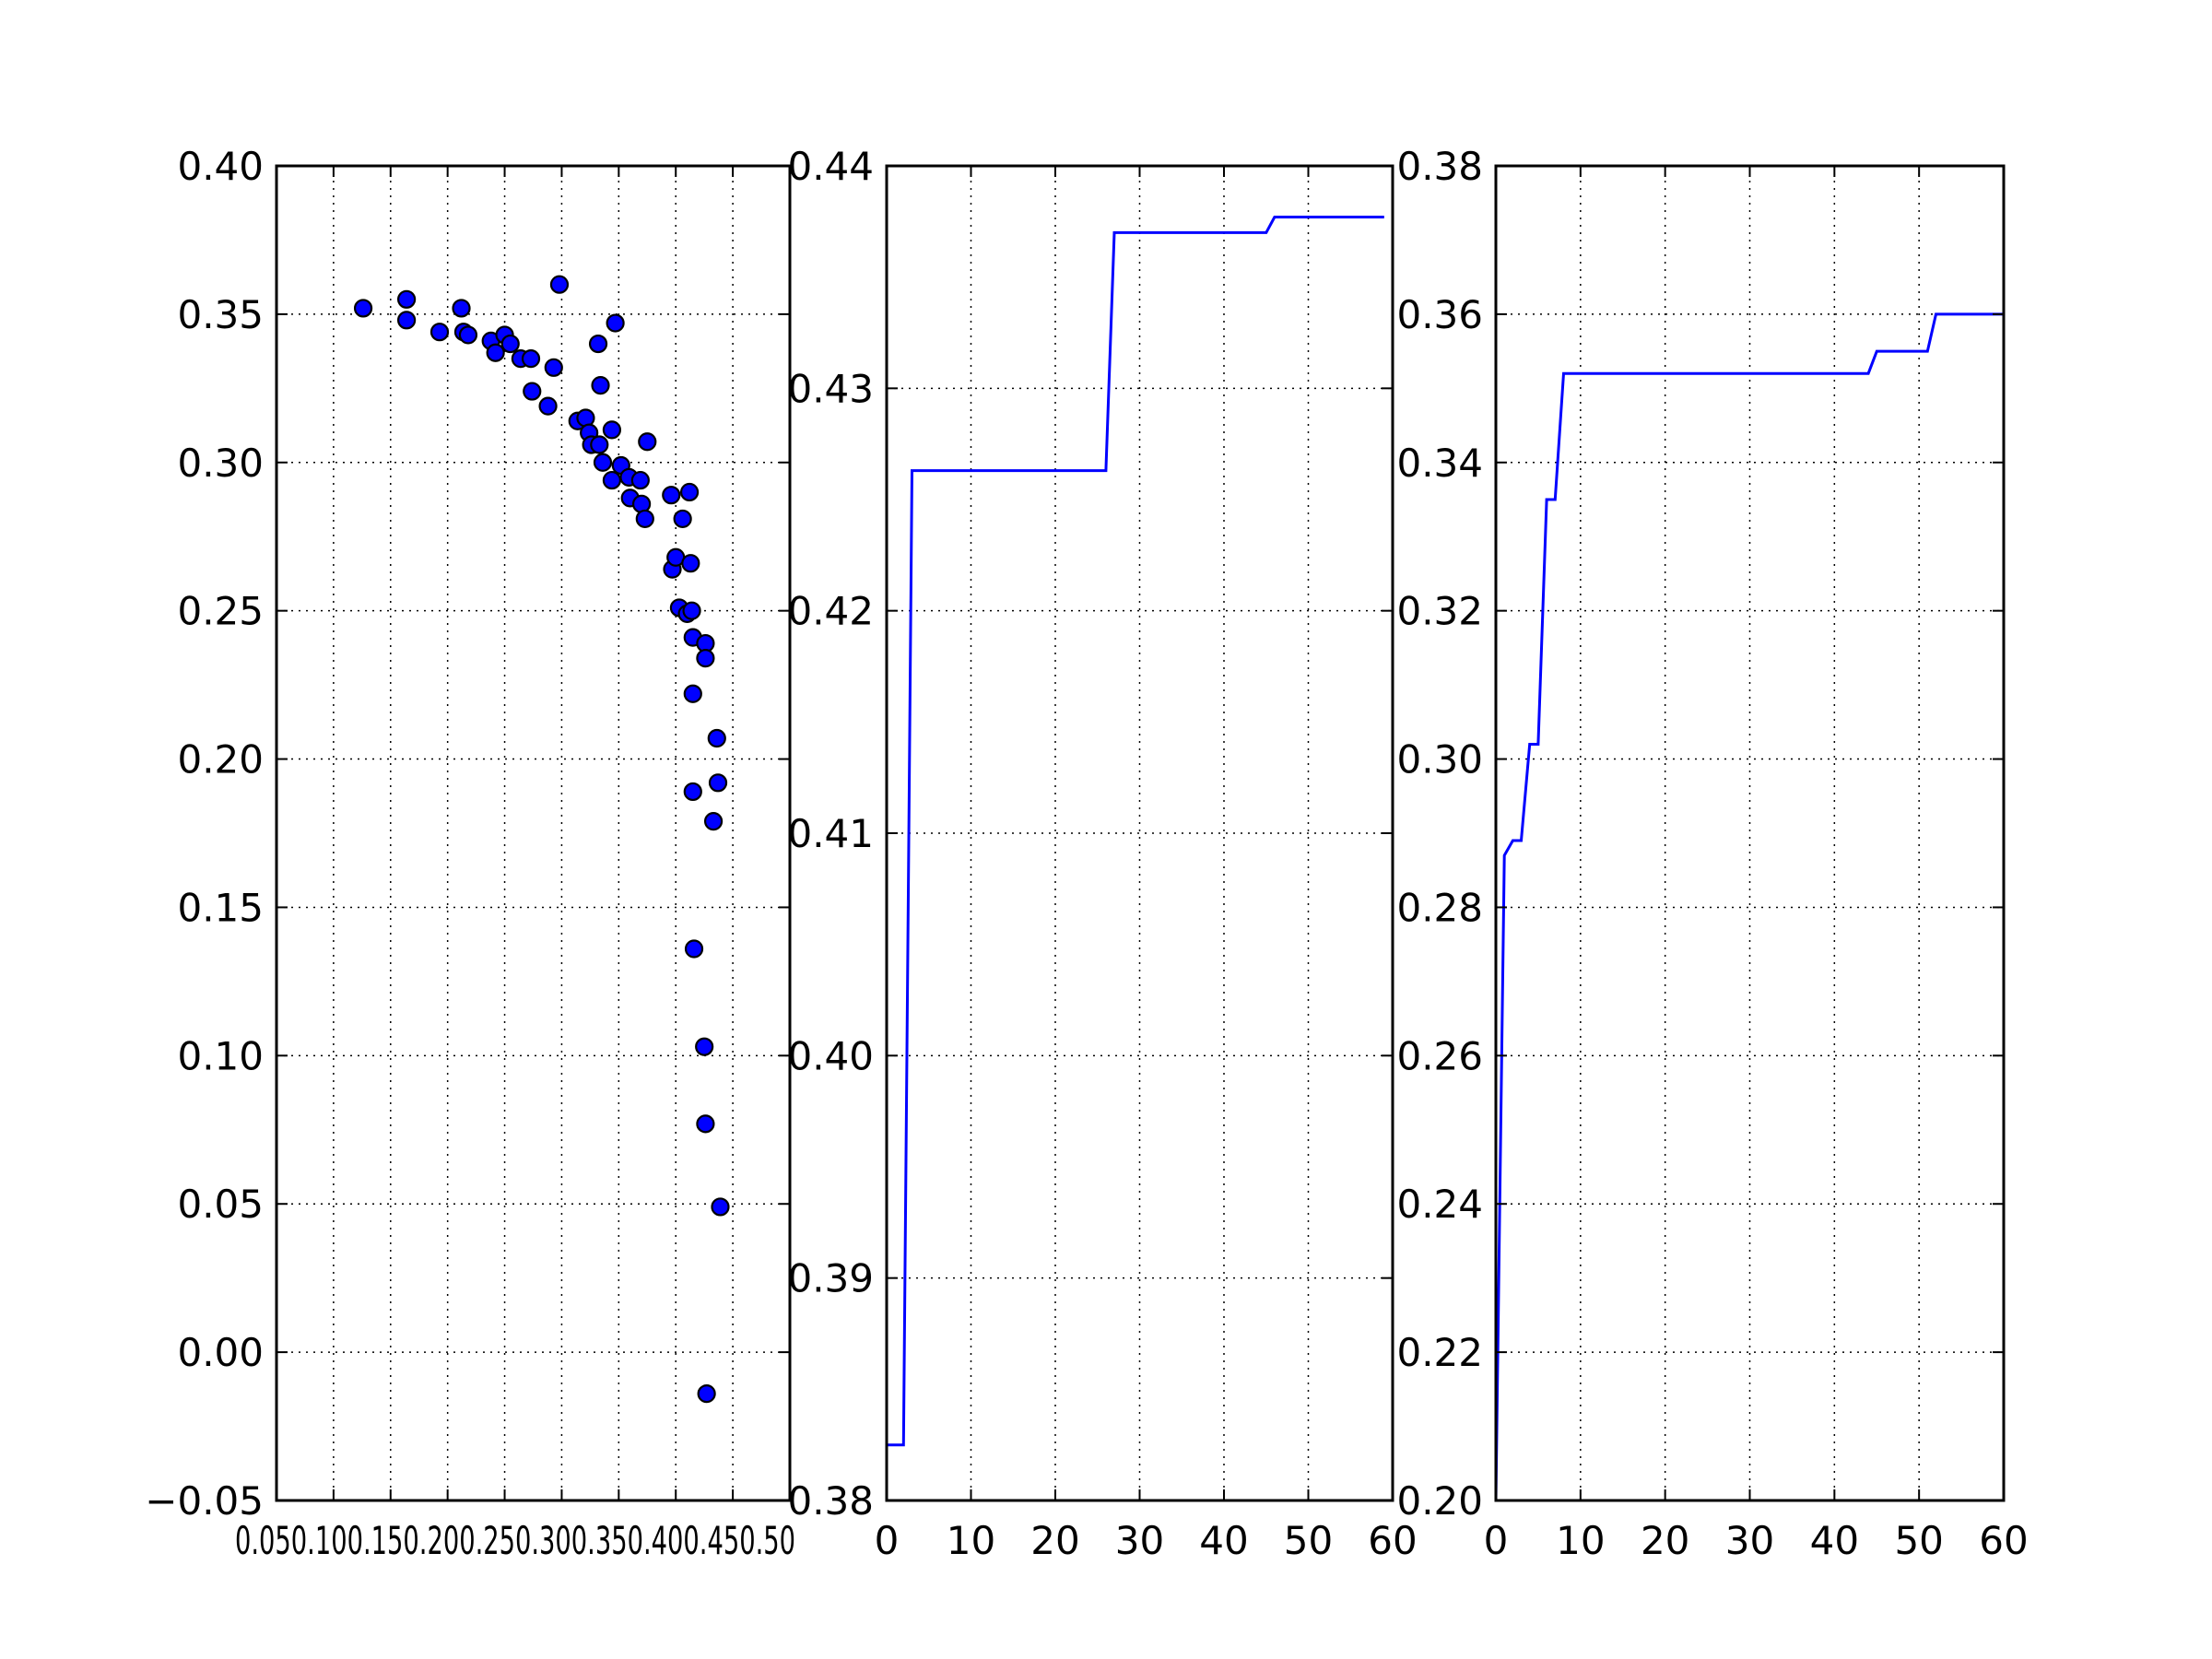 The width and height of the screenshot is (2212, 1659). What do you see at coordinates (1439, 1501) in the screenshot?
I see `right-y-tick-label: 0.20` at bounding box center [1439, 1501].